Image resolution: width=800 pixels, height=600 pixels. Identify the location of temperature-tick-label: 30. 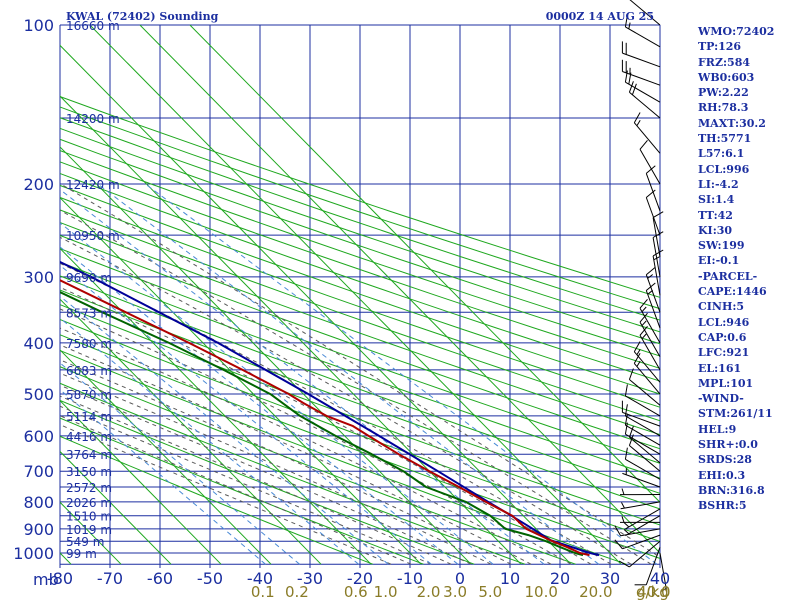
(610, 578).